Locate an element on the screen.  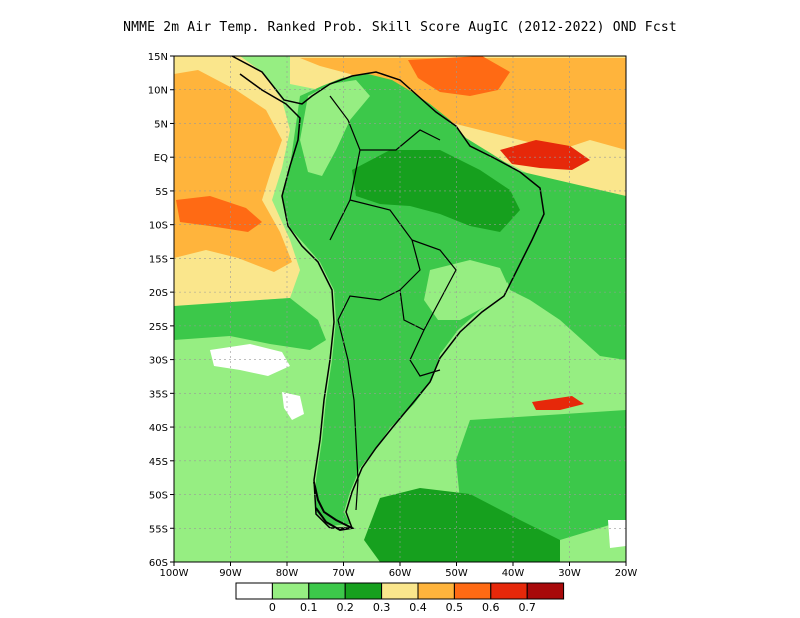
lat-tick-label: 25S is located at coordinates (158, 327).